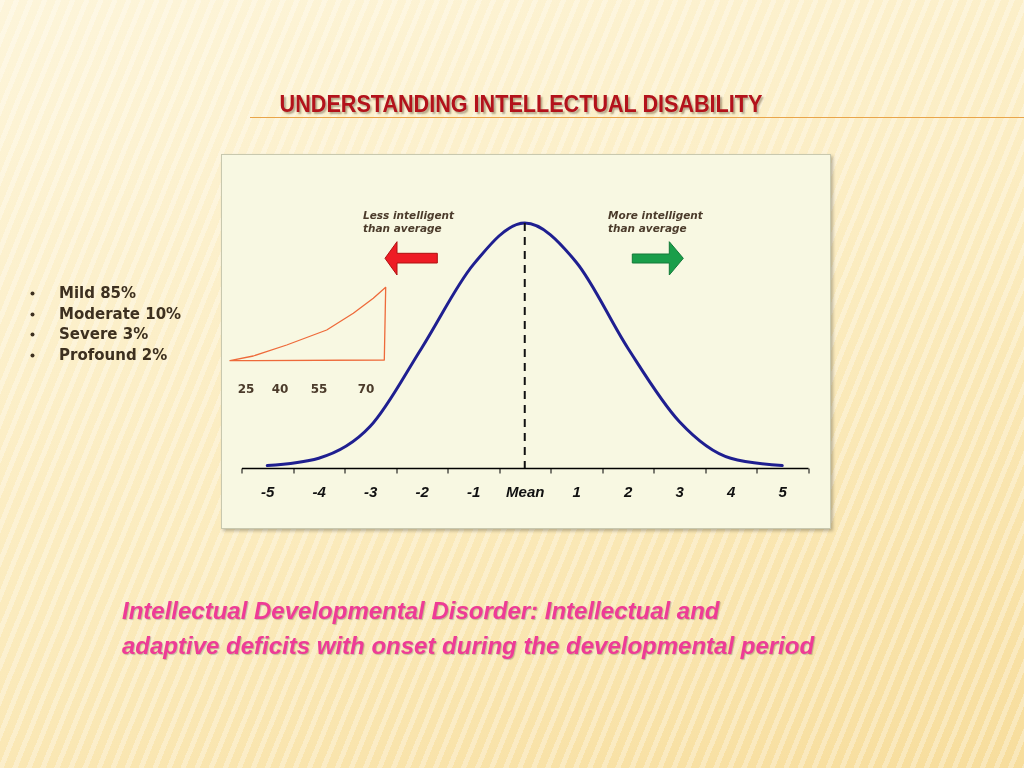 The width and height of the screenshot is (1024, 768). What do you see at coordinates (525, 491) in the screenshot?
I see `x-tick-label: Mean` at bounding box center [525, 491].